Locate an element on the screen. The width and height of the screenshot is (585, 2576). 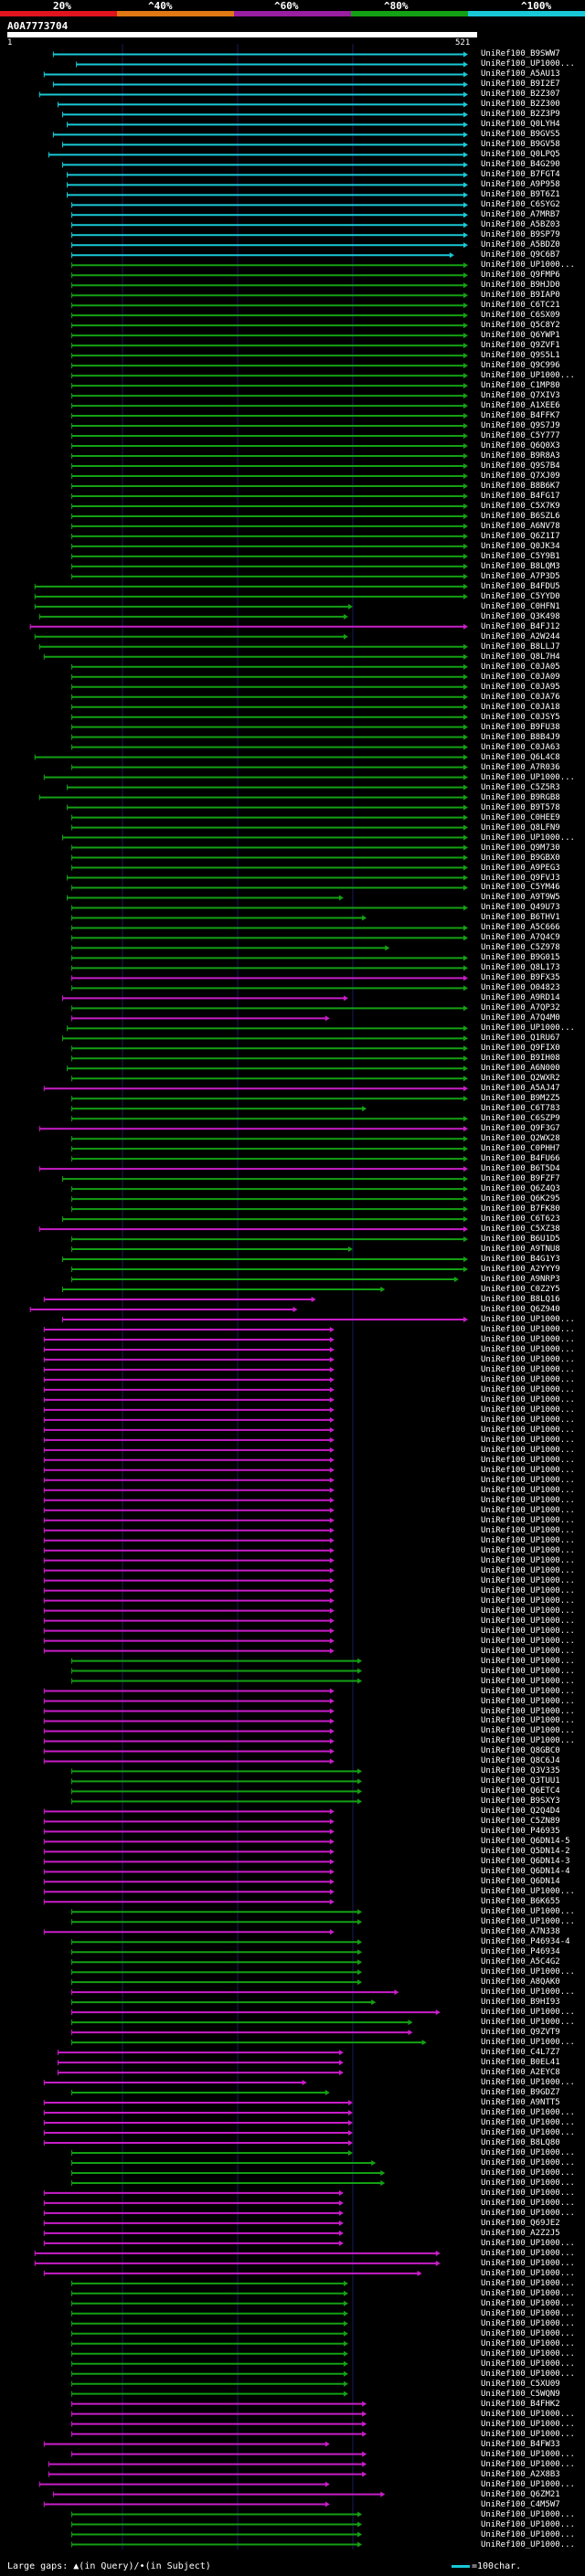
hit-label: UniRef100_B9T6Z1 is located at coordinates (520, 195).